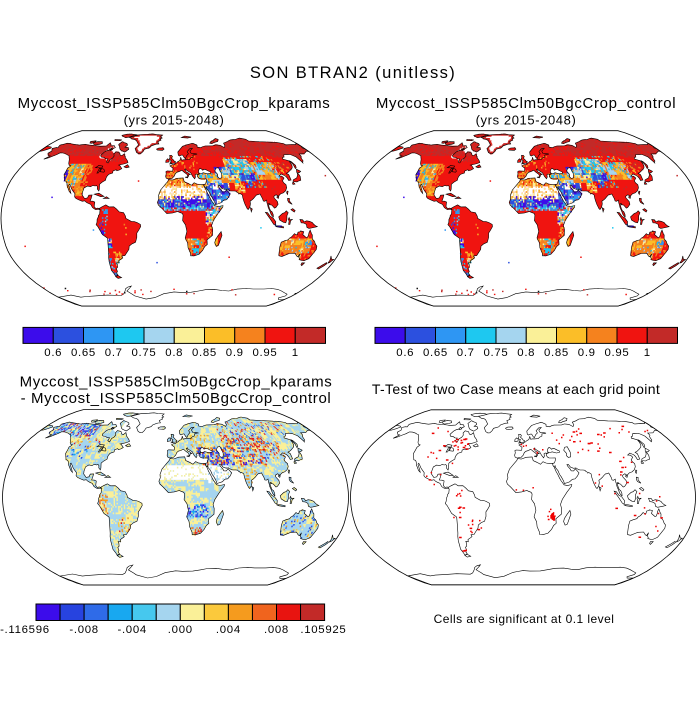 Image resolution: width=700 pixels, height=705 pixels. Describe the element at coordinates (323, 630) in the screenshot. I see `svg-text: .105925` at that location.